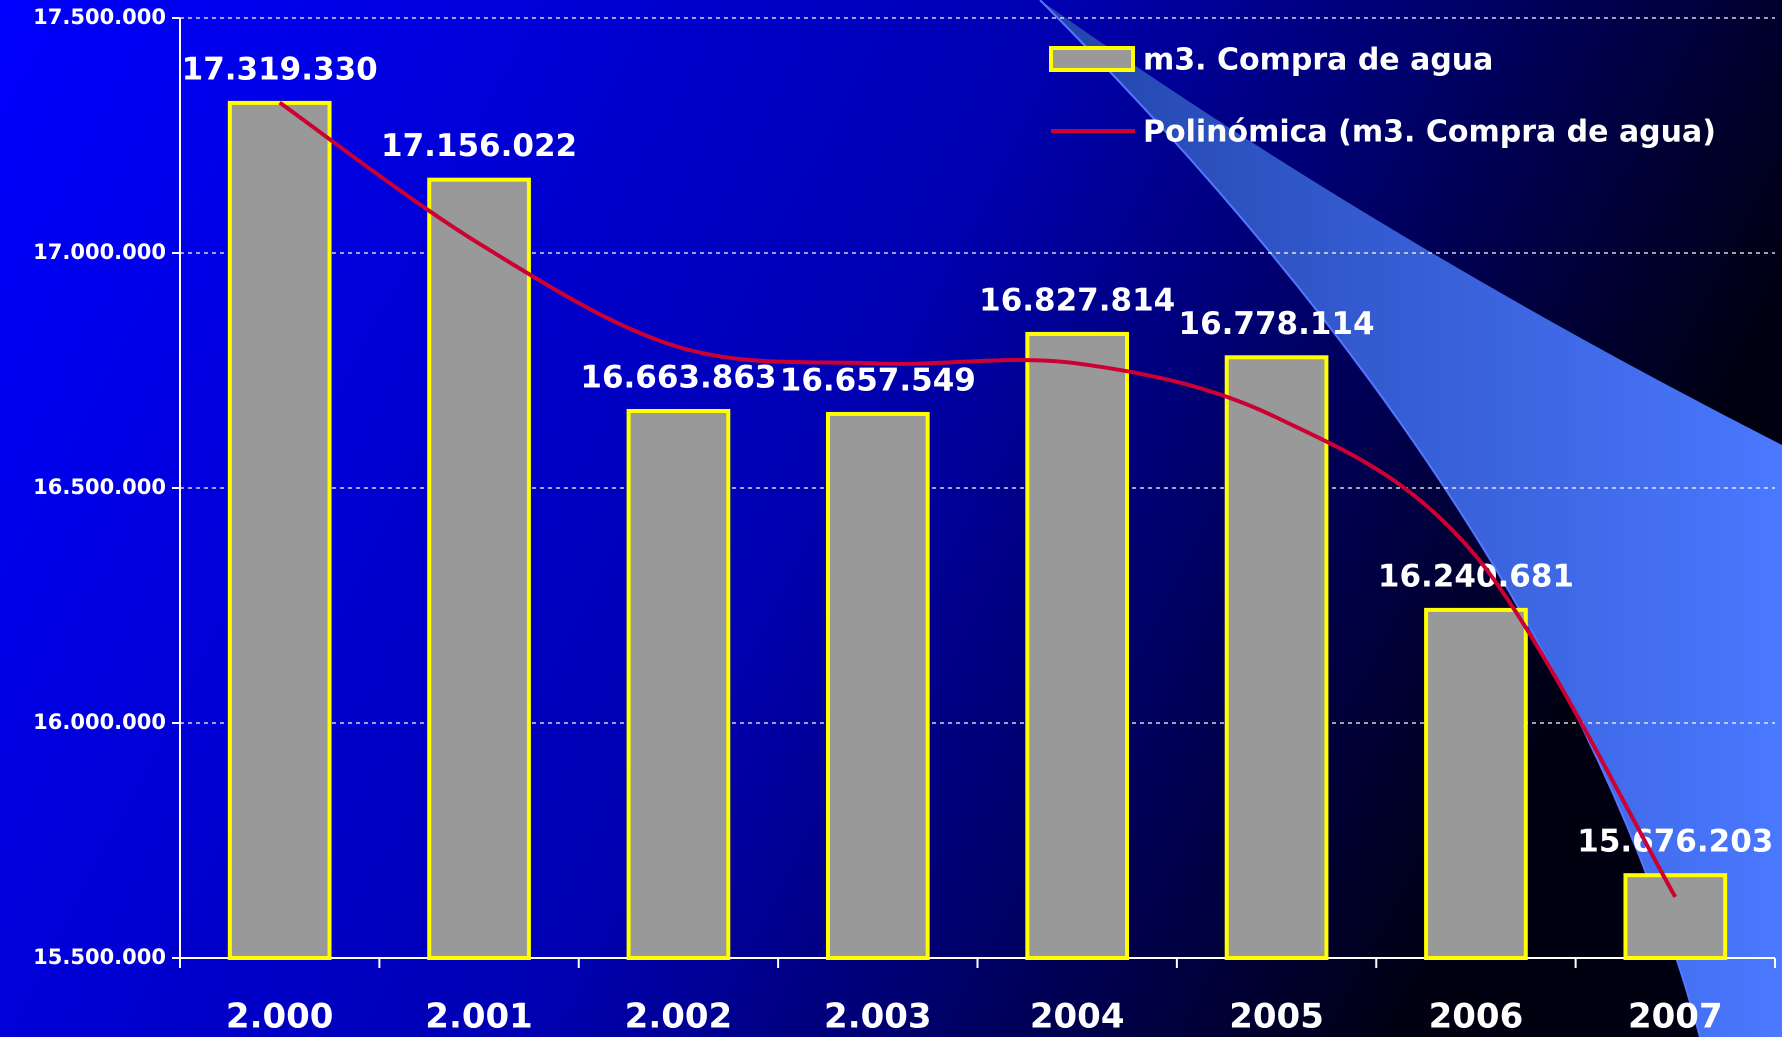 This screenshot has width=1782, height=1037. What do you see at coordinates (99, 722) in the screenshot?
I see `y-tick-label: 16.000.000` at bounding box center [99, 722].